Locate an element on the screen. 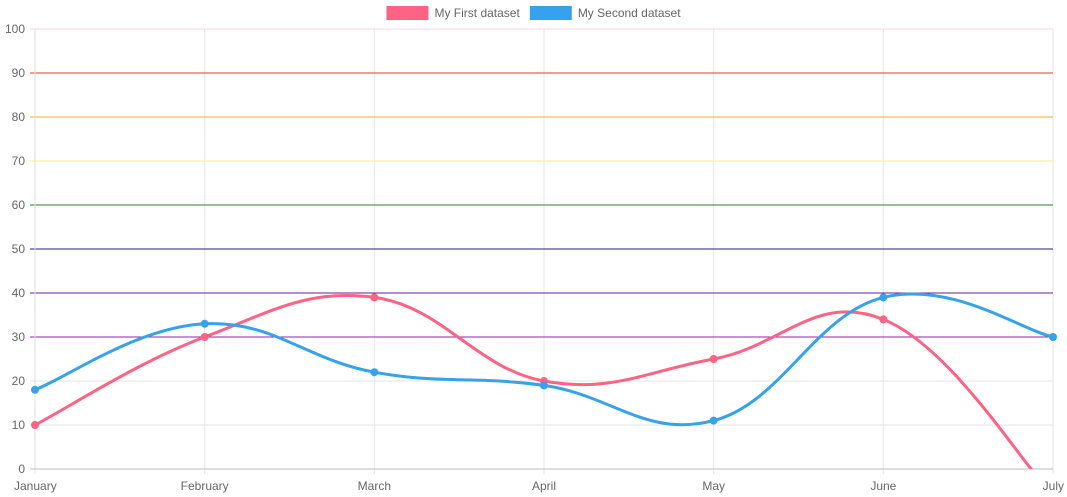 The image size is (1067, 497). x-tick-labels: January February March April May June July is located at coordinates (539, 486).